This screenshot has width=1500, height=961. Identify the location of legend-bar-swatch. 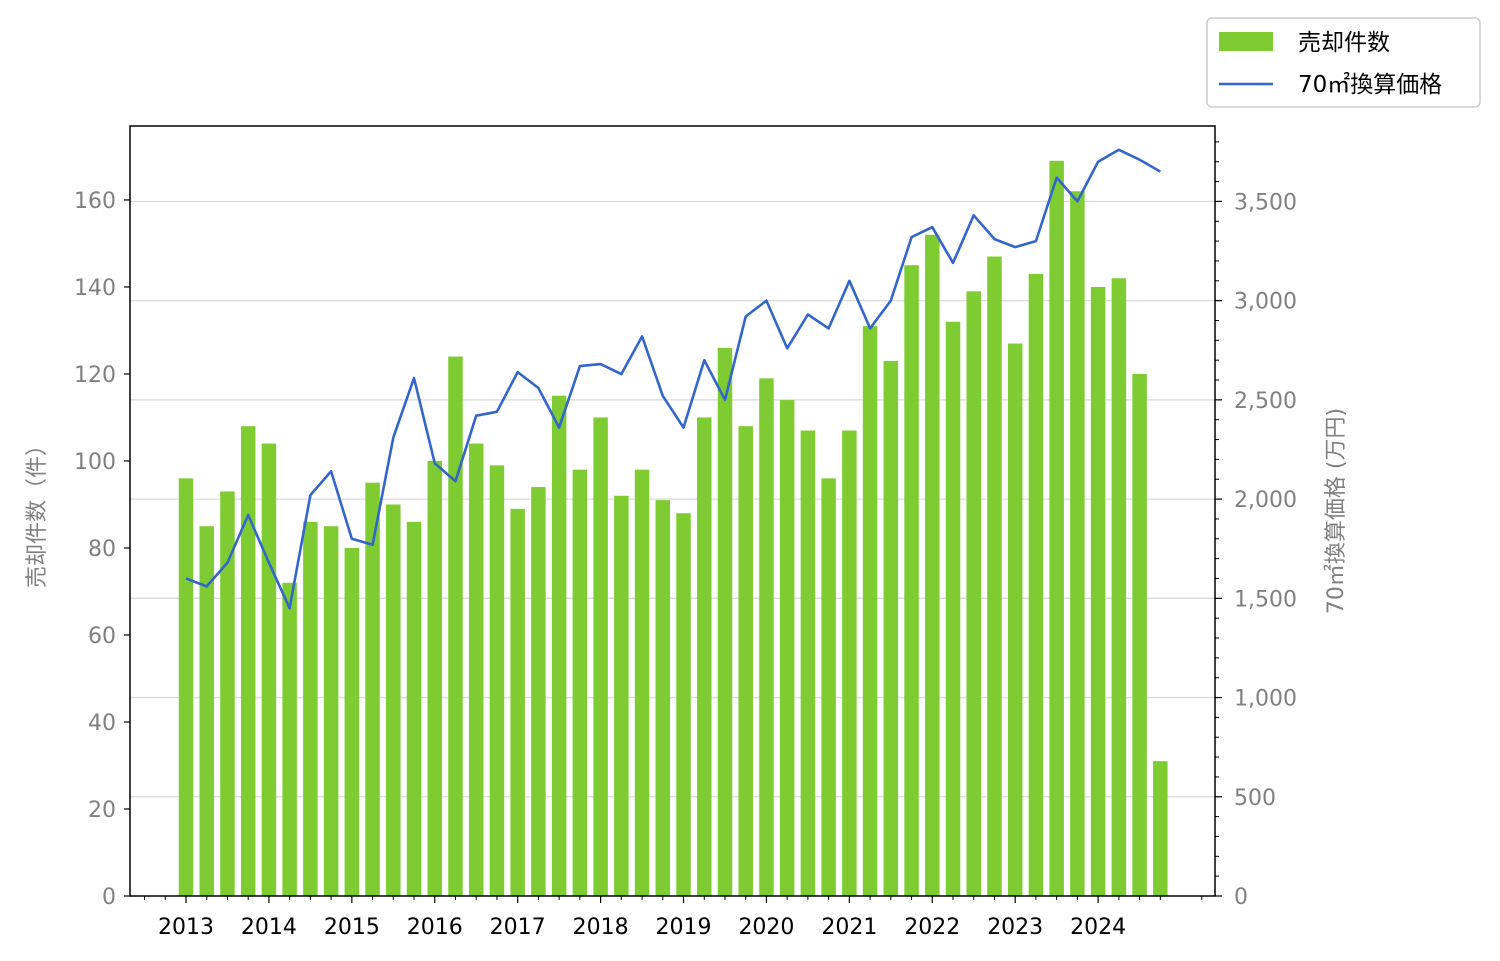
(1246, 41).